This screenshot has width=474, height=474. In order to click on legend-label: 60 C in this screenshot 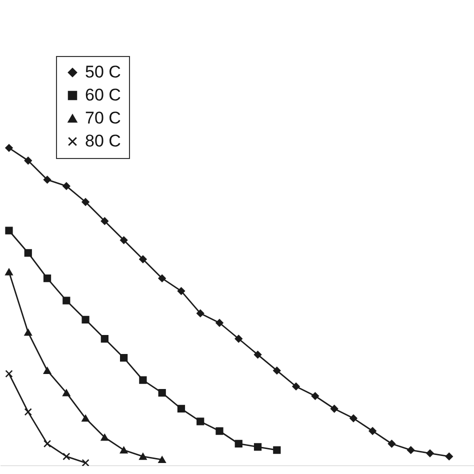, I will do `click(103, 95)`.